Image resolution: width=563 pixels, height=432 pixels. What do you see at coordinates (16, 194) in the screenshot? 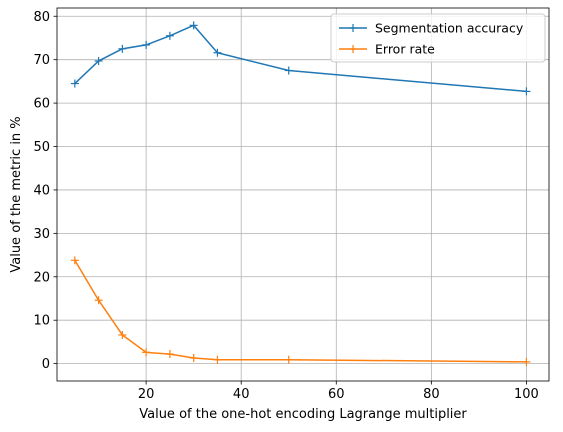
I see `y-axis-label: Value of the metric in %` at bounding box center [16, 194].